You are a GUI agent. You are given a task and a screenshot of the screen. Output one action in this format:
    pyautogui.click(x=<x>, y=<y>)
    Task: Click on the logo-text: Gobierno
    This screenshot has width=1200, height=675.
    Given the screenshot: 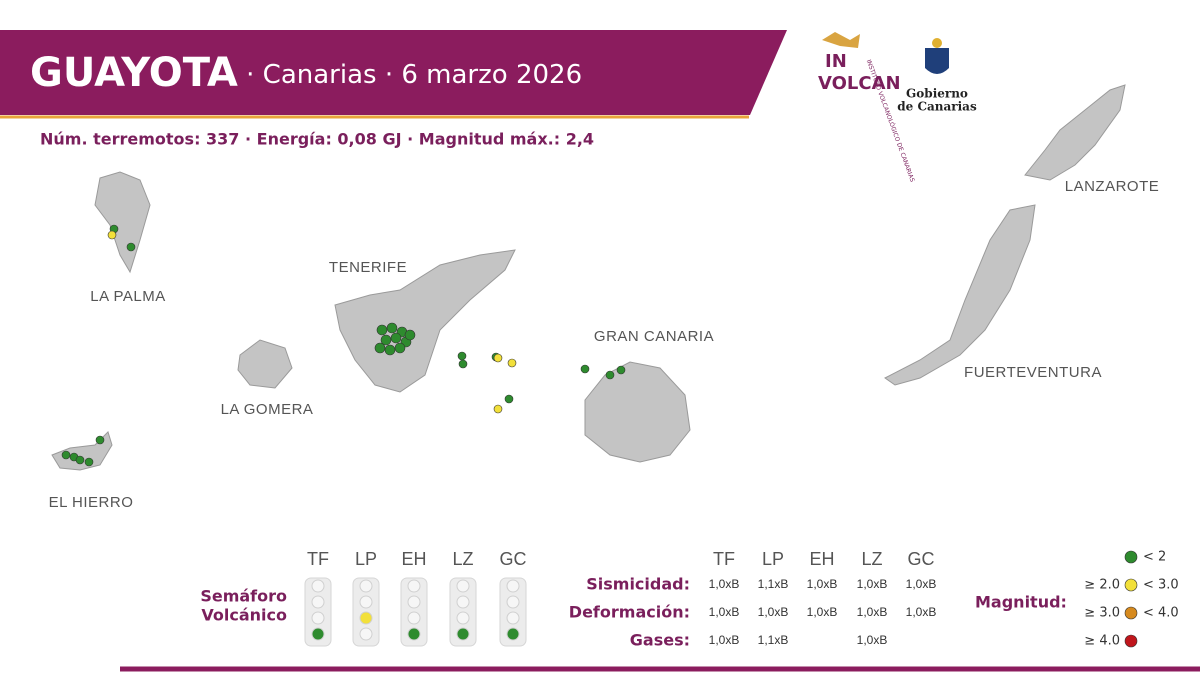 What is the action you would take?
    pyautogui.click(x=937, y=94)
    